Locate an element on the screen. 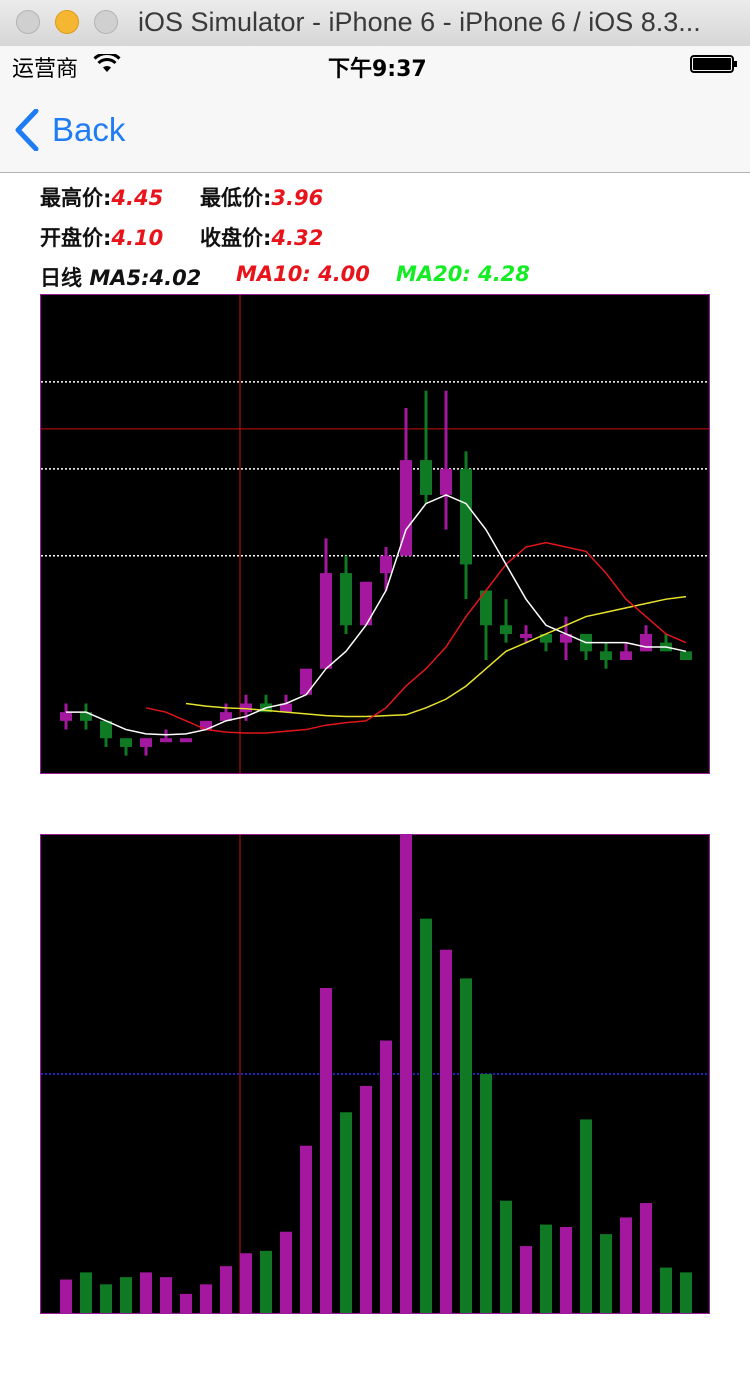  ma10-line is located at coordinates (416, 637).